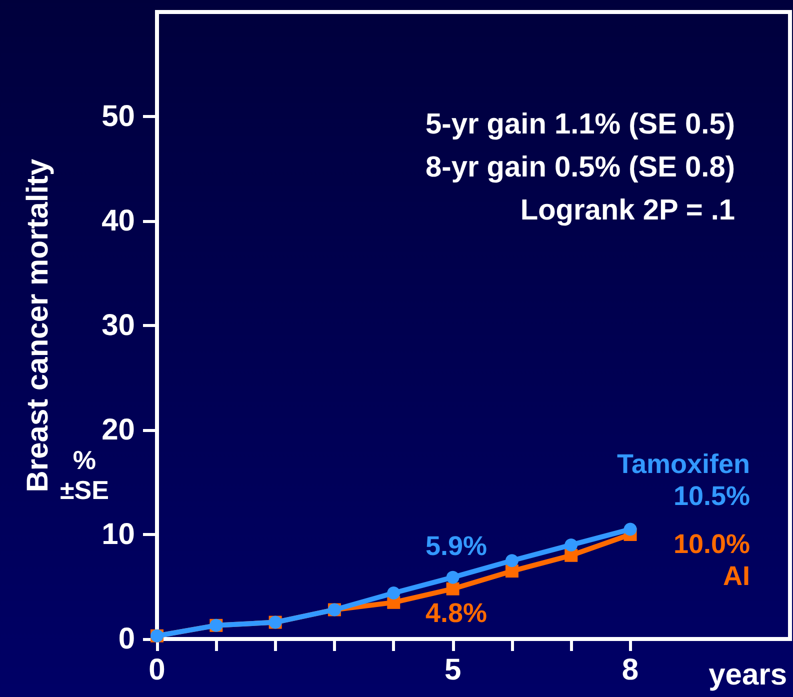 This screenshot has height=697, width=793. Describe the element at coordinates (453, 670) in the screenshot. I see `x-tick-label: 5` at that location.